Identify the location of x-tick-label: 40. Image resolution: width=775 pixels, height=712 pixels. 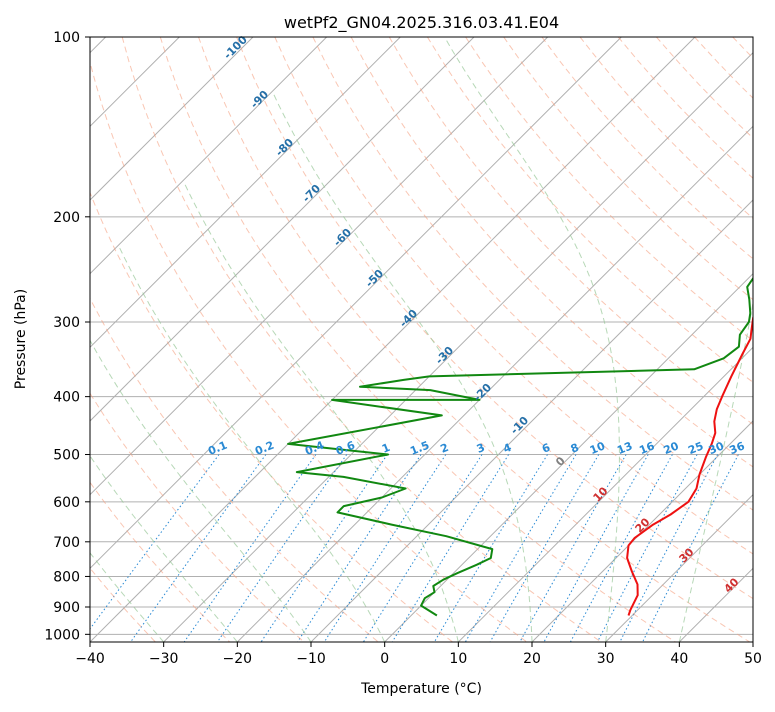
(679, 659).